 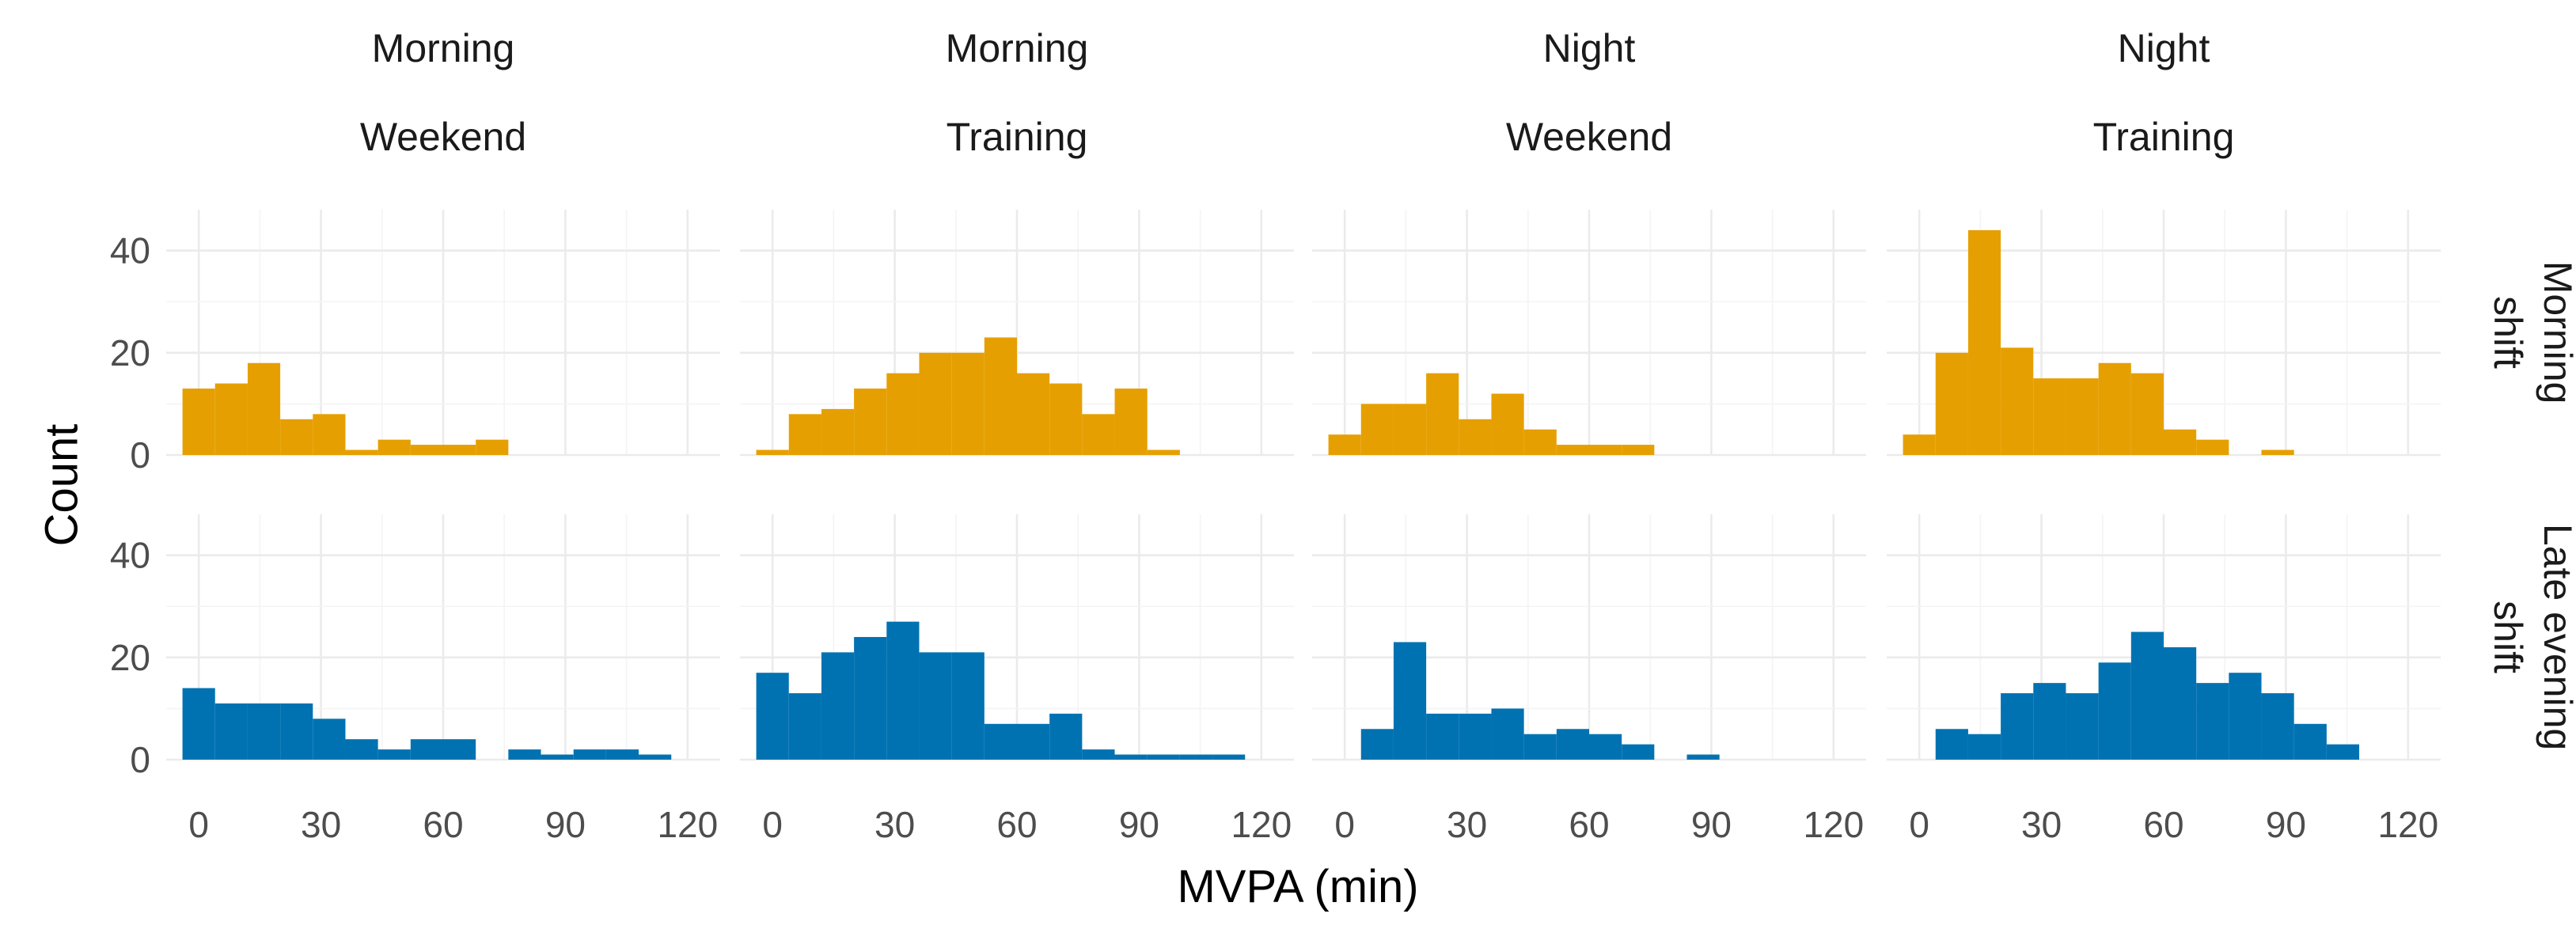 I want to click on y-axis-title-group: Count, so click(x=62, y=485).